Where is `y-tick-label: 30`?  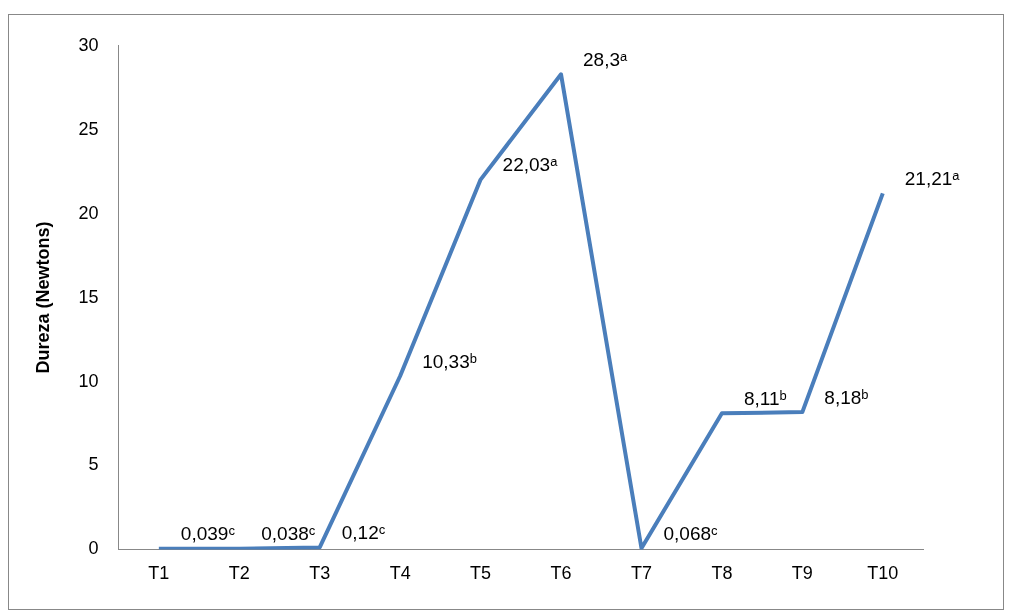 y-tick-label: 30 is located at coordinates (88, 44).